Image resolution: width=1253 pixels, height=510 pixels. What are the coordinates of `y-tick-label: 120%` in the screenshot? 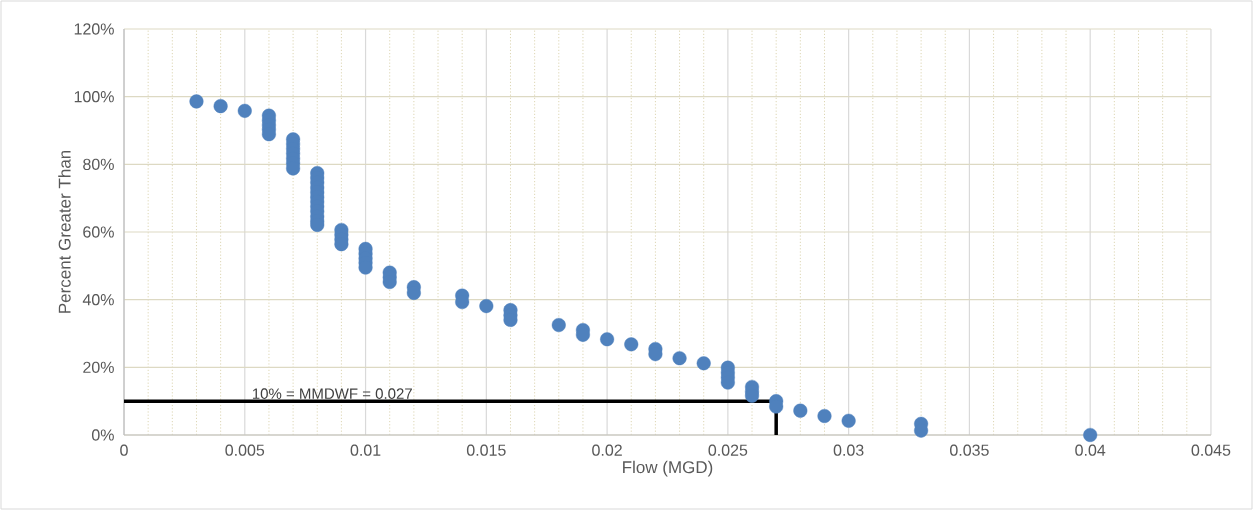 It's located at (94, 29).